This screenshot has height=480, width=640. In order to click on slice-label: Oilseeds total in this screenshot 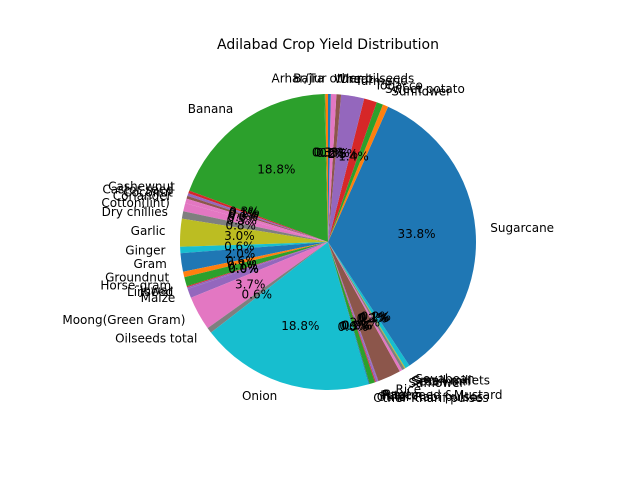, I will do `click(156, 339)`.